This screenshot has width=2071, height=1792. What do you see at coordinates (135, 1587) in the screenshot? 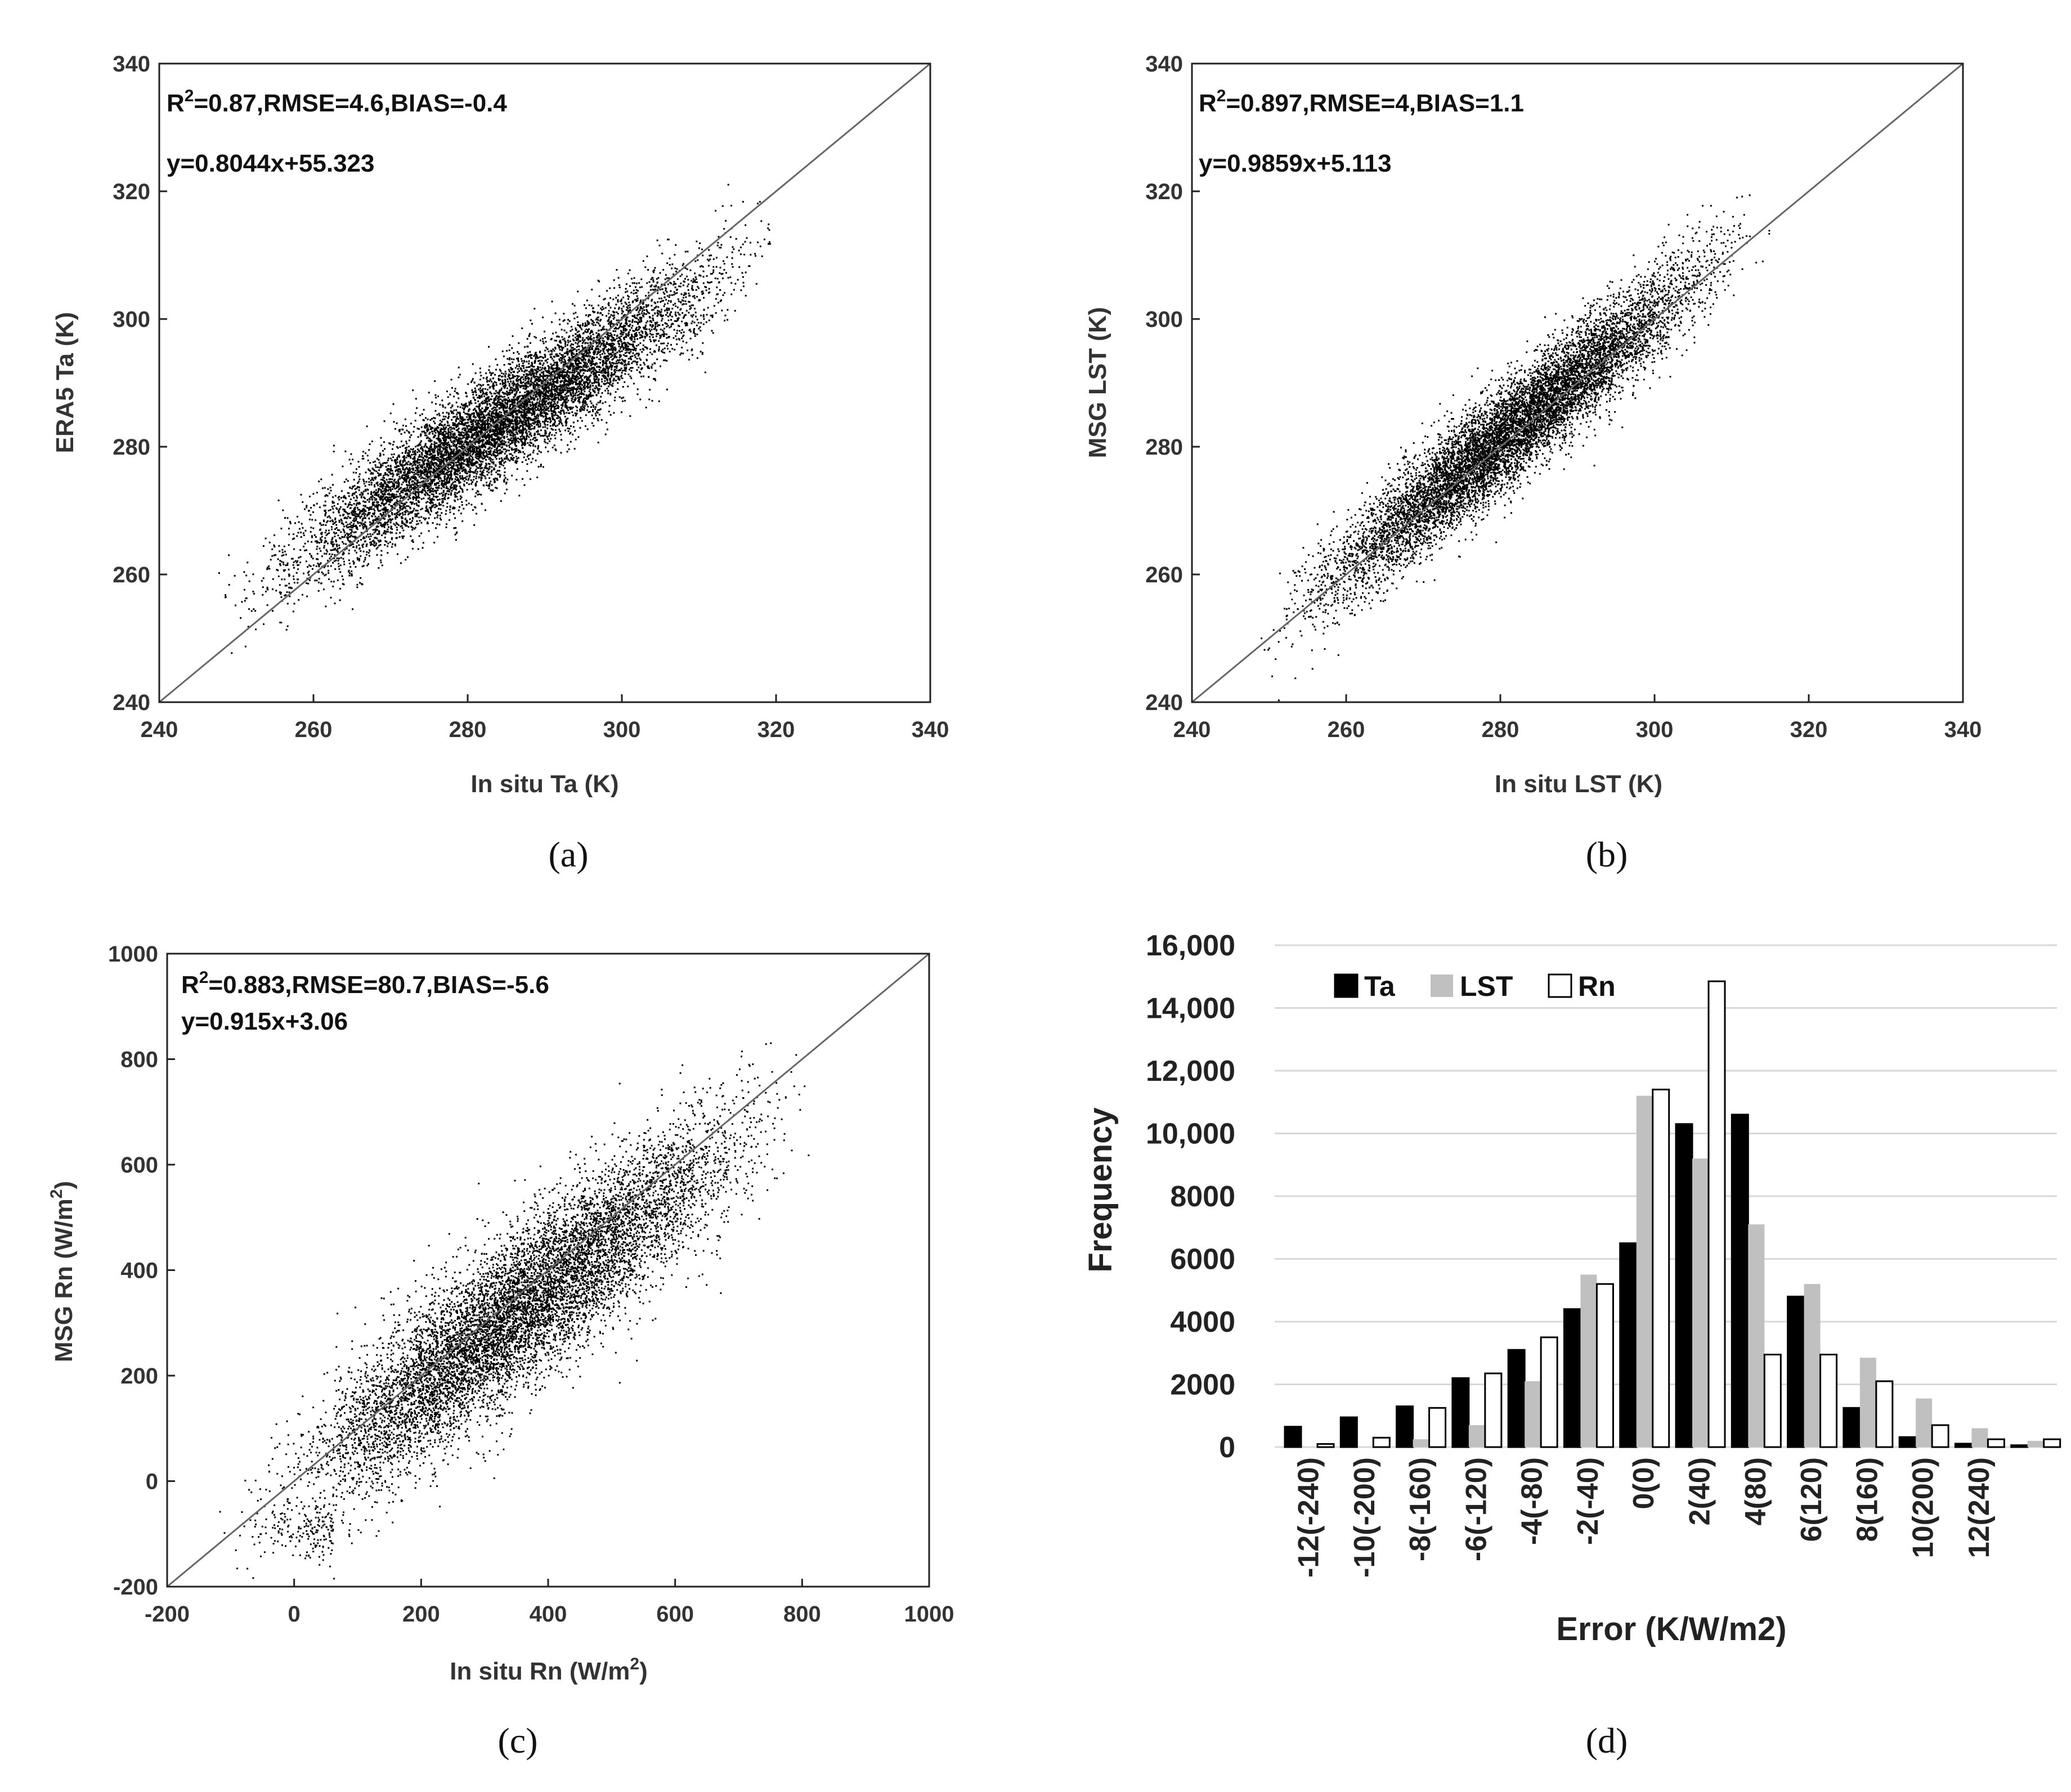
I see `y-tick-label: -200` at bounding box center [135, 1587].